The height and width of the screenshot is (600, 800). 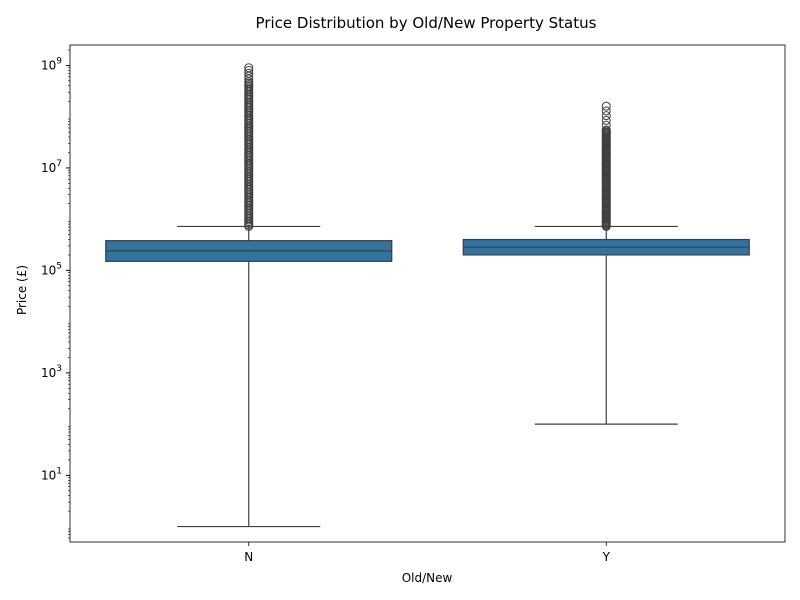 What do you see at coordinates (51, 64) in the screenshot?
I see `y-tick-label: 10⁹` at bounding box center [51, 64].